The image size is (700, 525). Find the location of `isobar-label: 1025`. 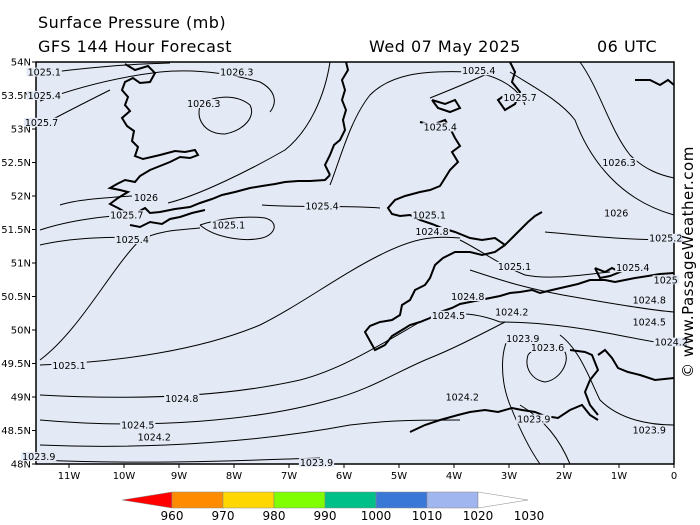

isobar-label: 1025 is located at coordinates (666, 280).